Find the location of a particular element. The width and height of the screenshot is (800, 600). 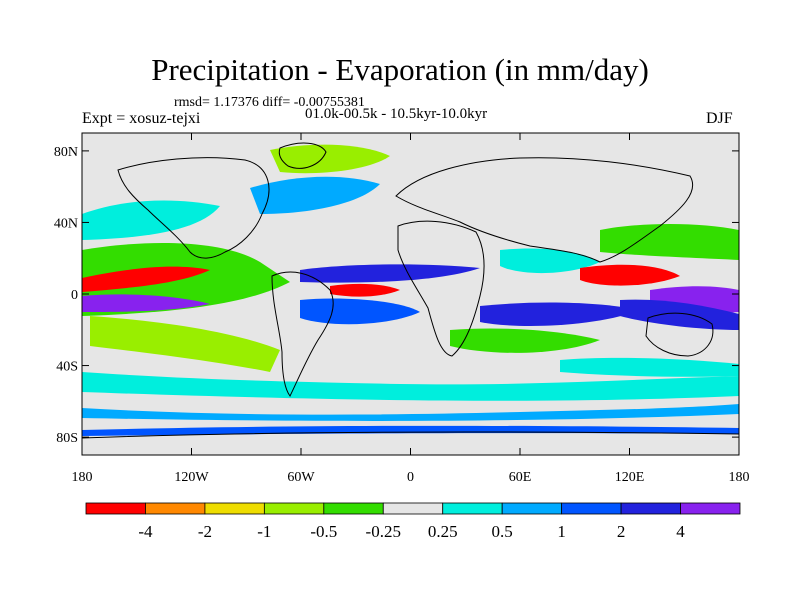

field-south-cyan is located at coordinates (410, 386).